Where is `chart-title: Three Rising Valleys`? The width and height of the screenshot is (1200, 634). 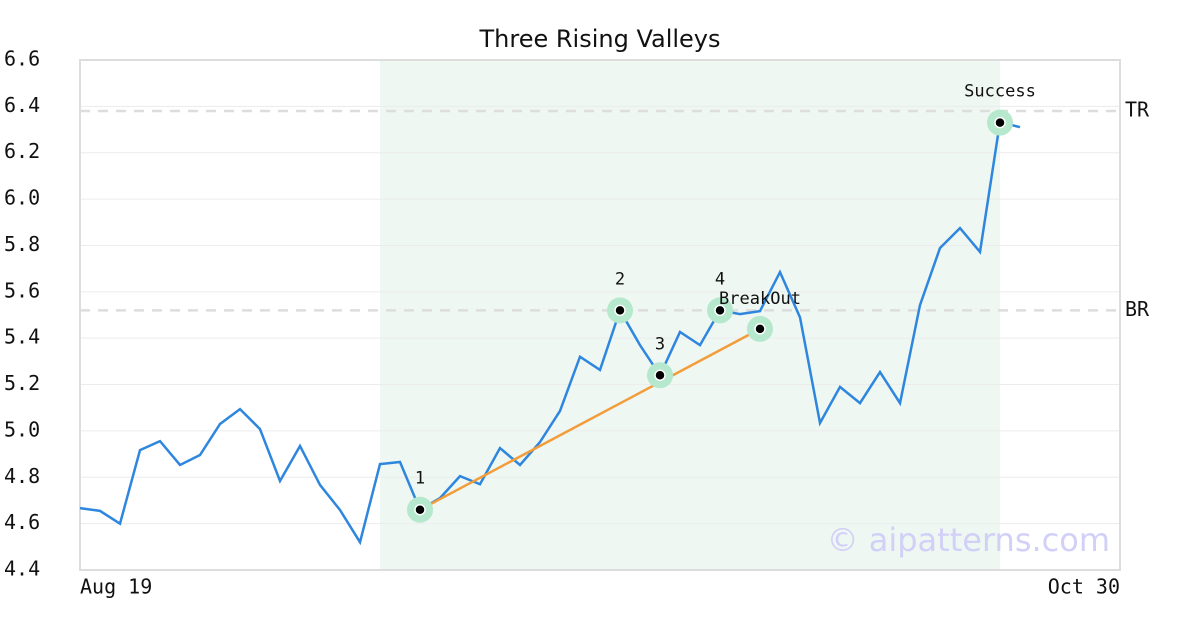
chart-title: Three Rising Valleys is located at coordinates (599, 39).